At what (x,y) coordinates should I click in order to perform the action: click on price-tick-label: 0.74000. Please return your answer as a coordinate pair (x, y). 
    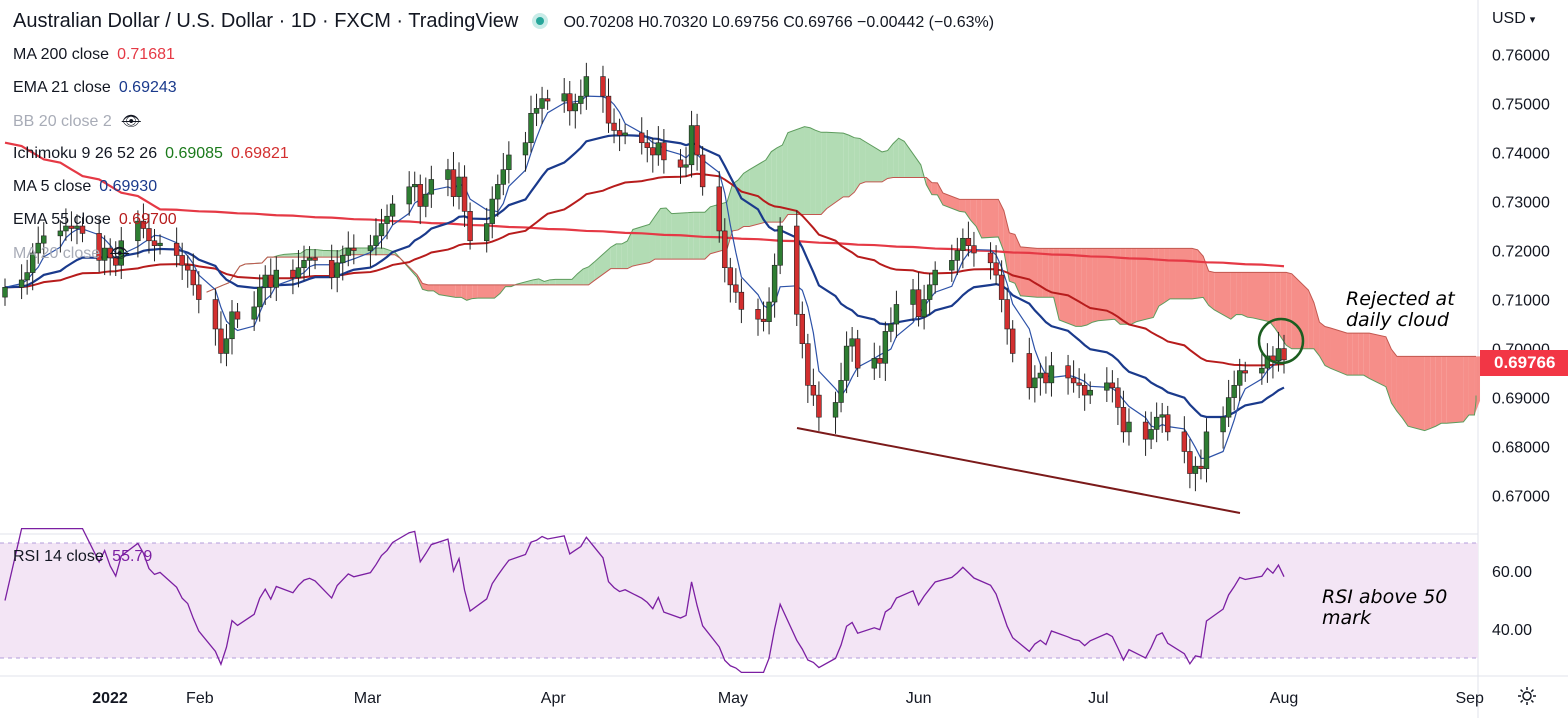
    Looking at the image, I should click on (1521, 154).